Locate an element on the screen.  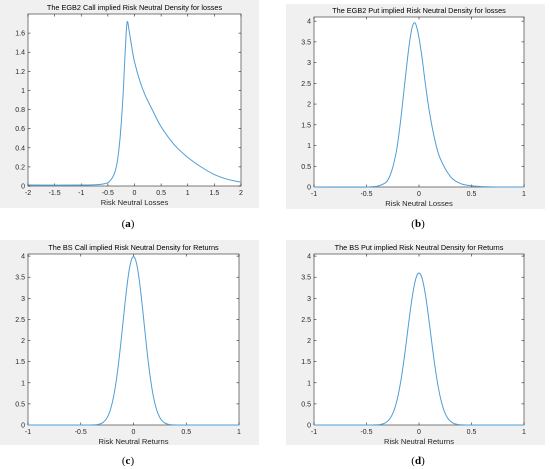
x-tick-label-d-3: 0.5 is located at coordinates (472, 432).